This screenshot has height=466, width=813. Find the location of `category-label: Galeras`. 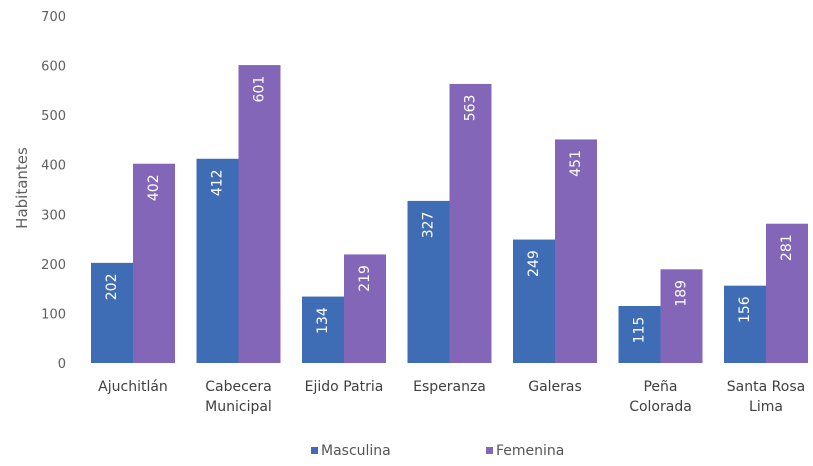

category-label: Galeras is located at coordinates (555, 387).